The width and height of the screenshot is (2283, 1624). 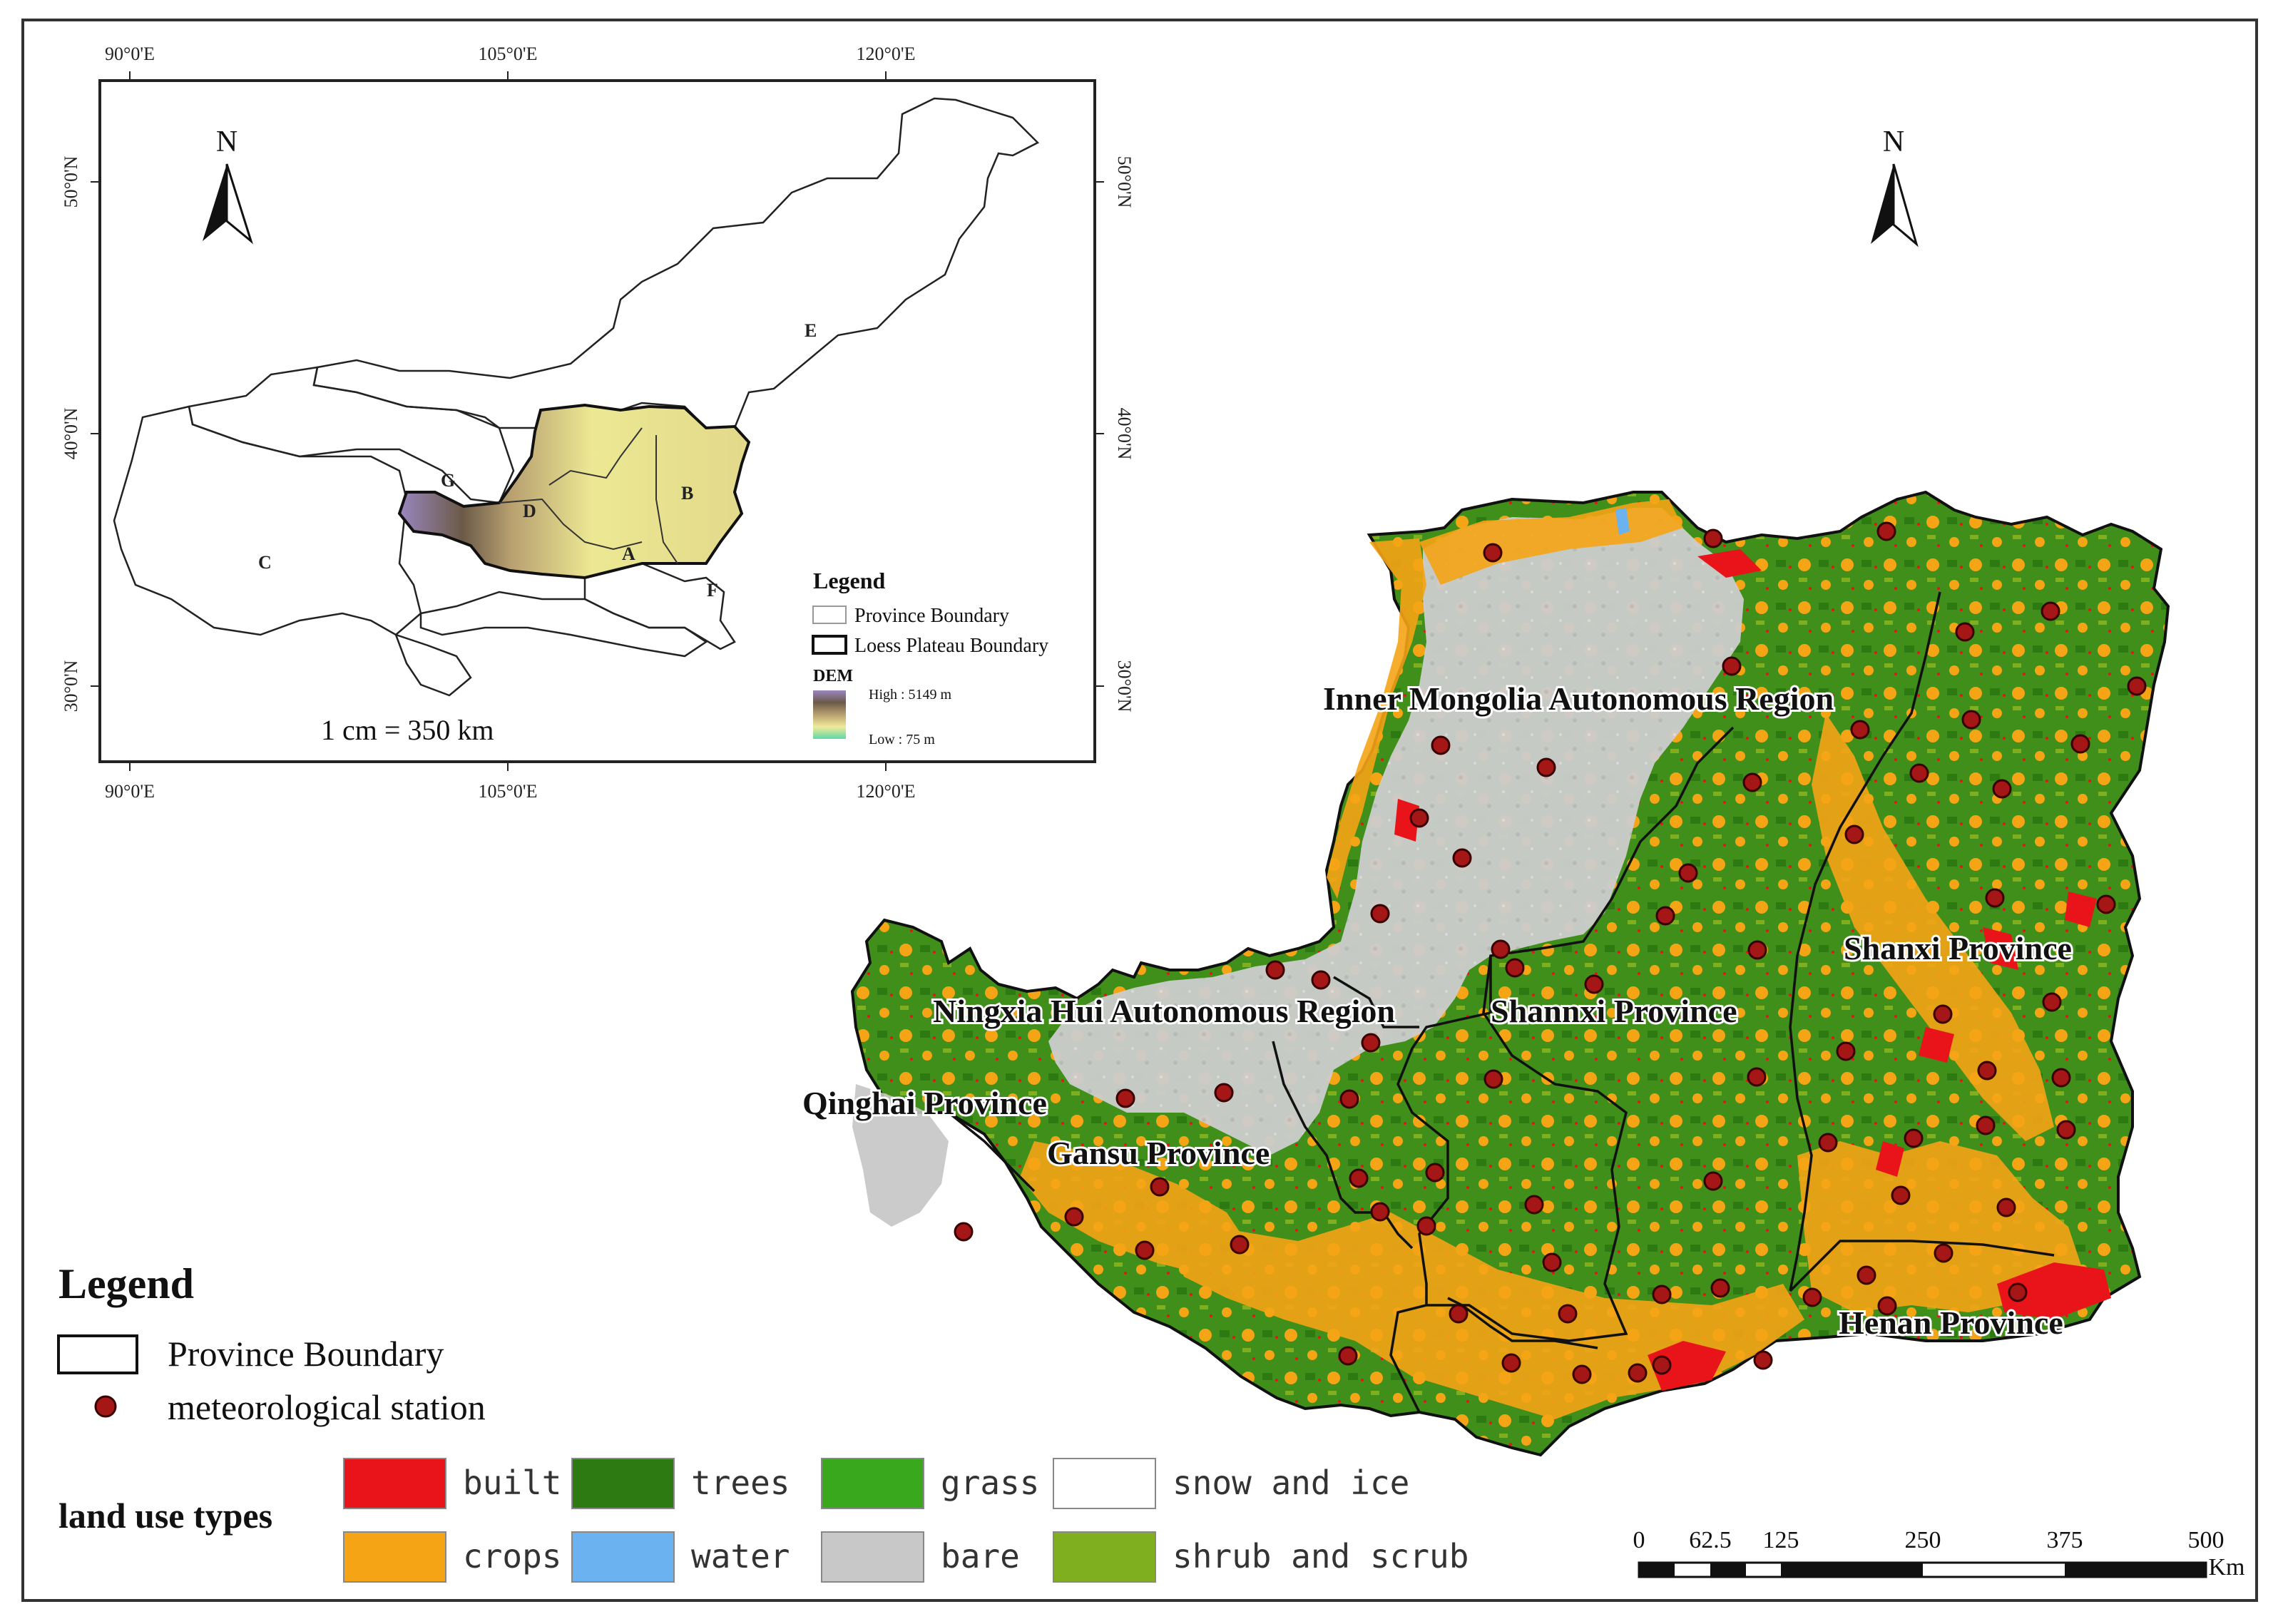 What do you see at coordinates (306, 1354) in the screenshot?
I see `legend-province-label: Province Boundary` at bounding box center [306, 1354].